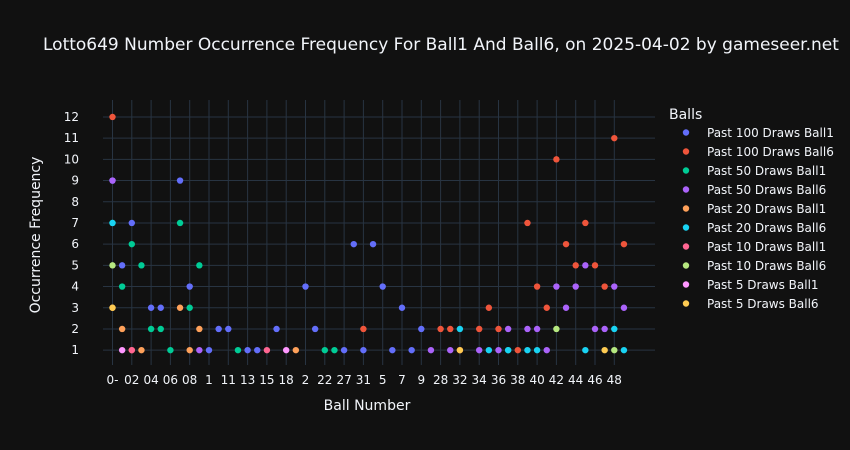 This screenshot has width=850, height=450. Describe the element at coordinates (113, 380) in the screenshot. I see `x-tick-label: 0-` at that location.